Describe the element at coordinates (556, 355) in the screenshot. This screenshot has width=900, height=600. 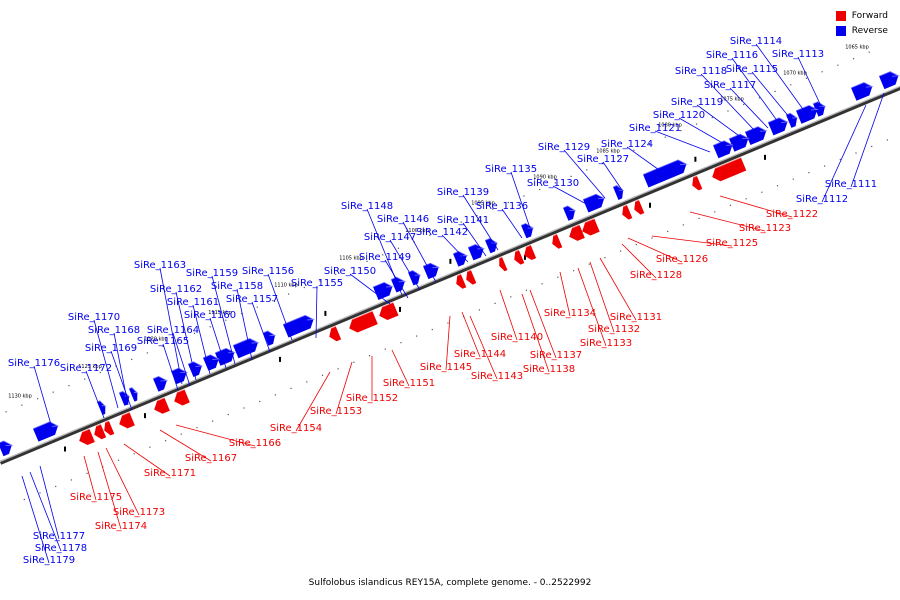
I see `forward-gene-label: SiRe_1137` at that location.